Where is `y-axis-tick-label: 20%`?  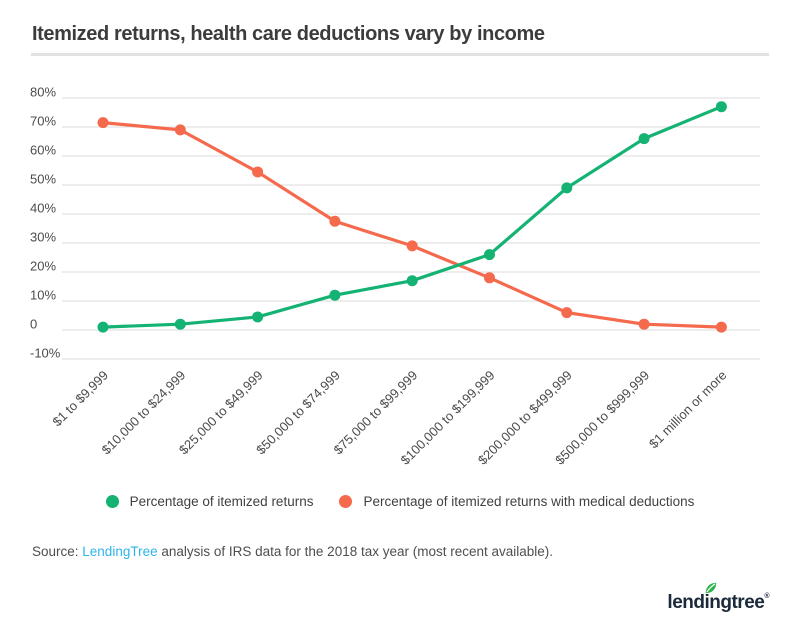 y-axis-tick-label: 20% is located at coordinates (43, 266).